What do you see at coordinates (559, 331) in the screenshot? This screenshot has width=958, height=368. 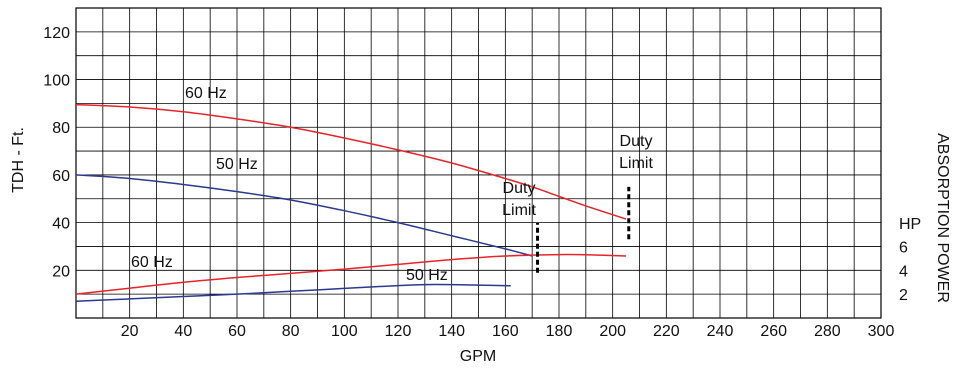 I see `x-tick-label: 180` at bounding box center [559, 331].